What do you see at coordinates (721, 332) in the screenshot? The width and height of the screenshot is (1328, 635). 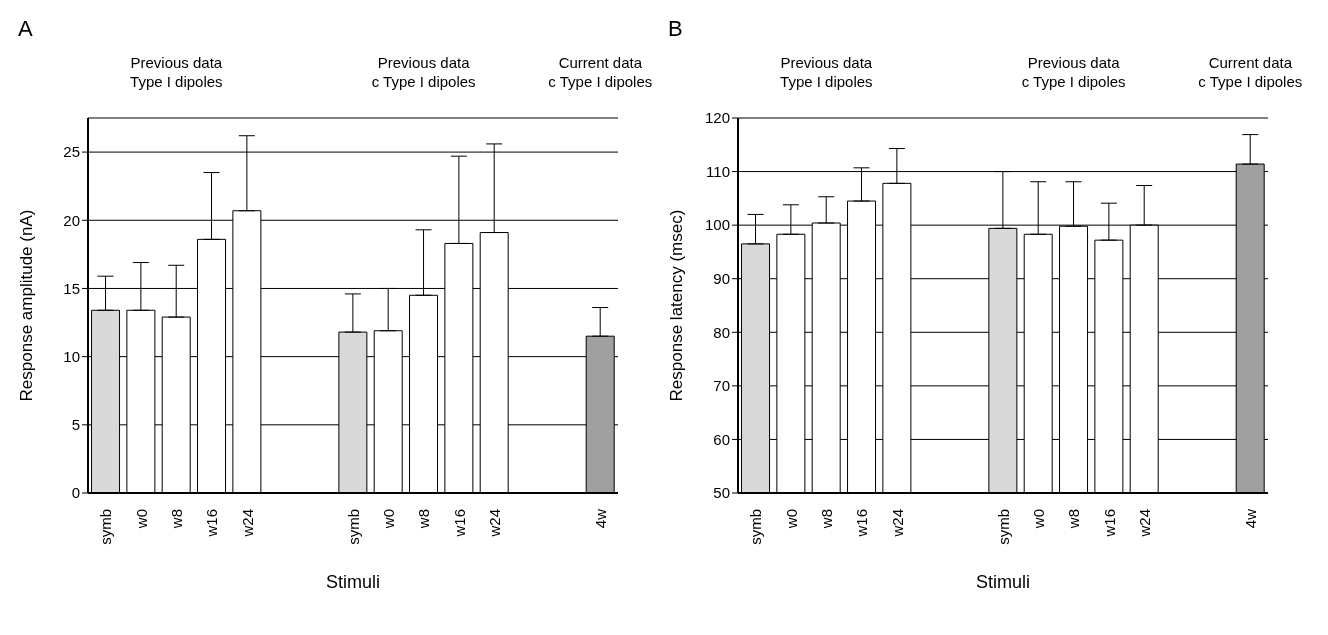 I see `y-tick-label: 80` at bounding box center [721, 332].